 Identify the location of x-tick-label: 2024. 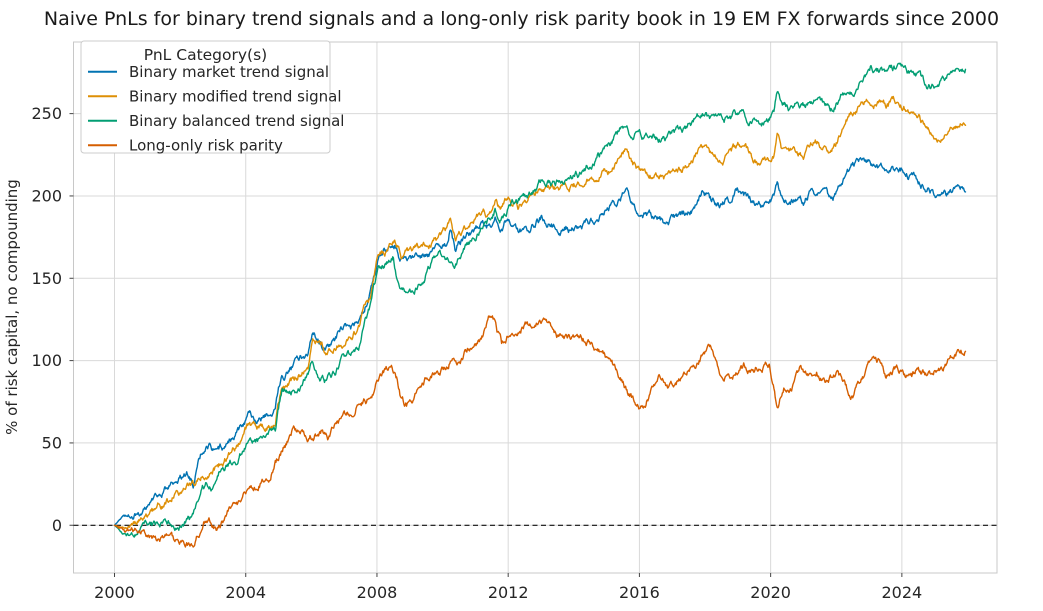
(902, 592).